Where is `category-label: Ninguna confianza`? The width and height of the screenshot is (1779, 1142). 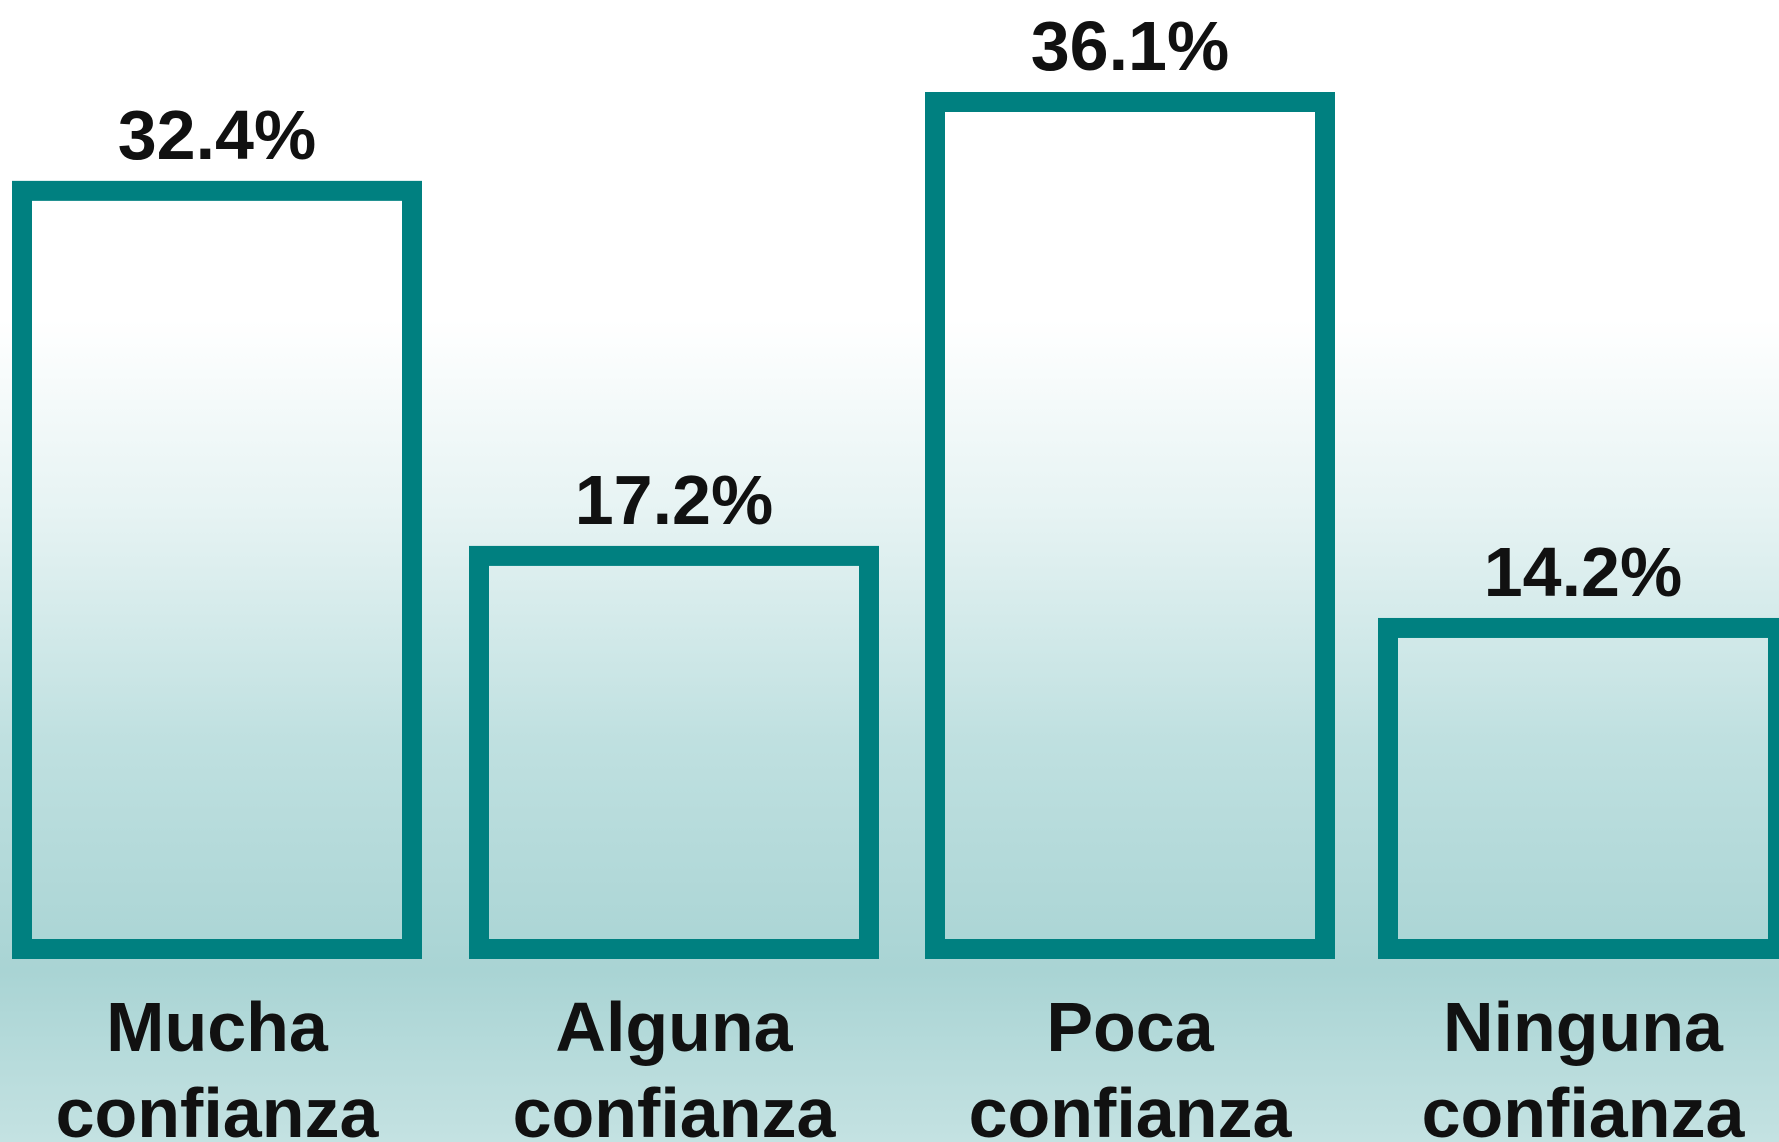 category-label: Ninguna confianza is located at coordinates (1583, 1065).